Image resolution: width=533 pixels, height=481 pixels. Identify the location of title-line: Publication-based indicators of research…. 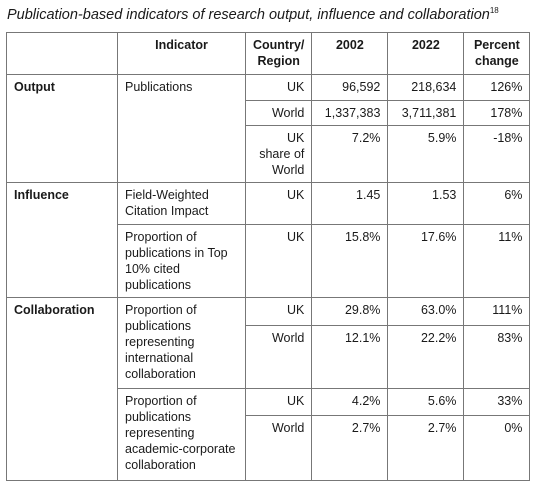
(253, 14).